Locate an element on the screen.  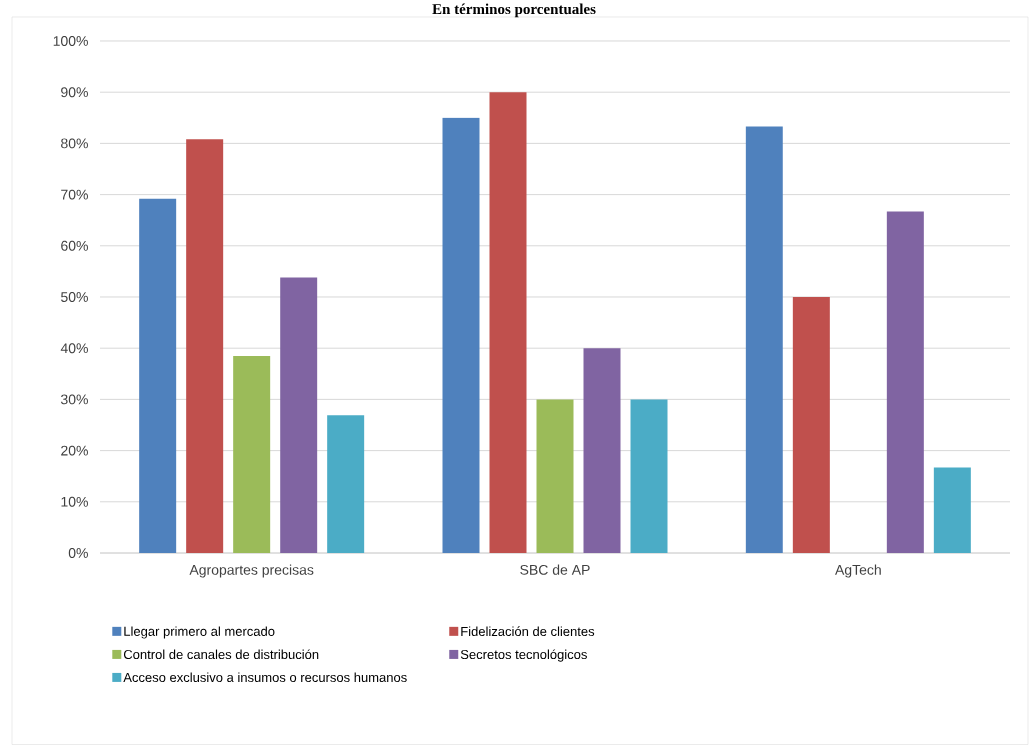
y-tick-label: 60% is located at coordinates (74, 245).